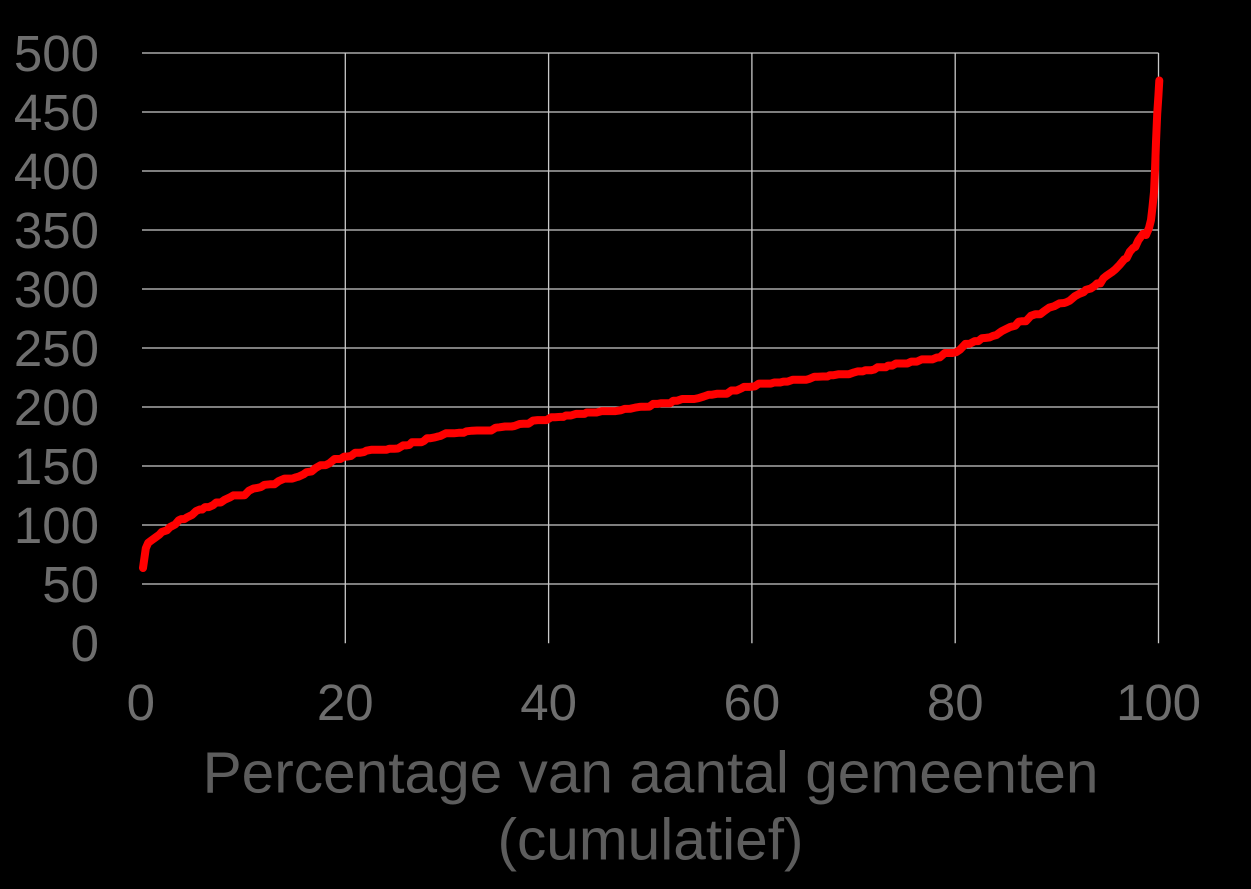 The width and height of the screenshot is (1251, 889). I want to click on svg-text: 350, so click(56, 230).